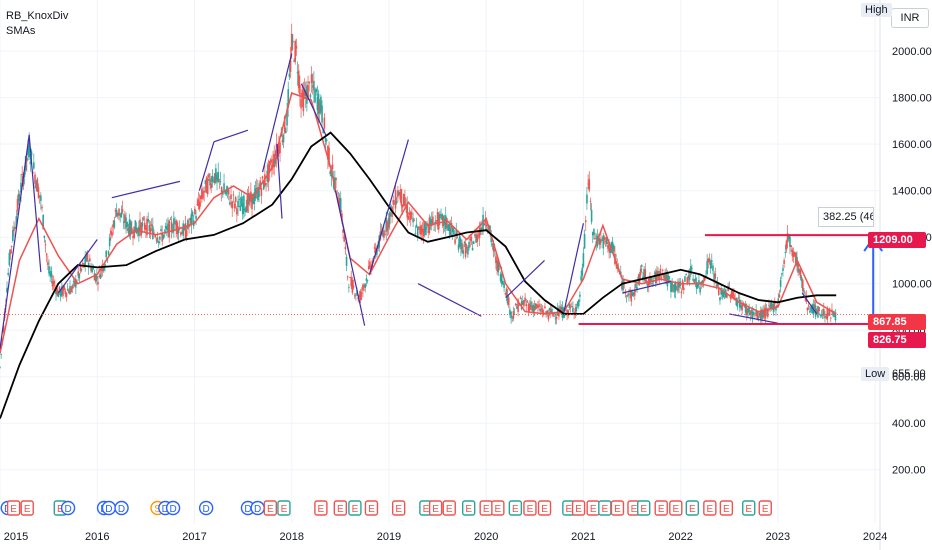 This screenshot has width=932, height=550. I want to click on x-tick-label: 2020, so click(486, 537).